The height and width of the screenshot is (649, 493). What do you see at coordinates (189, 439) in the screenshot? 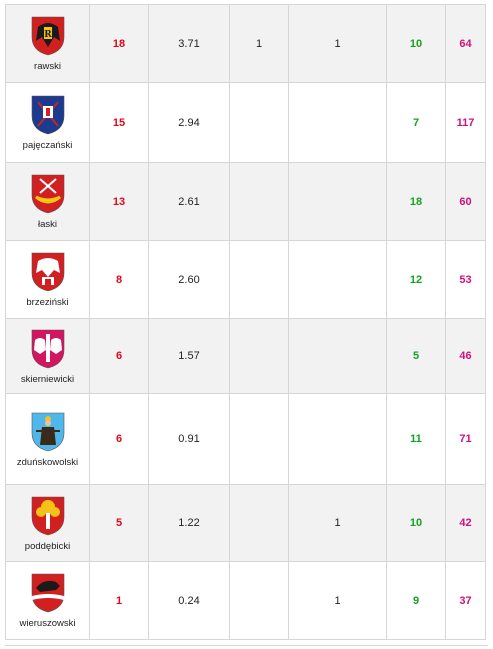
I see `value-col3: 0.91` at bounding box center [189, 439].